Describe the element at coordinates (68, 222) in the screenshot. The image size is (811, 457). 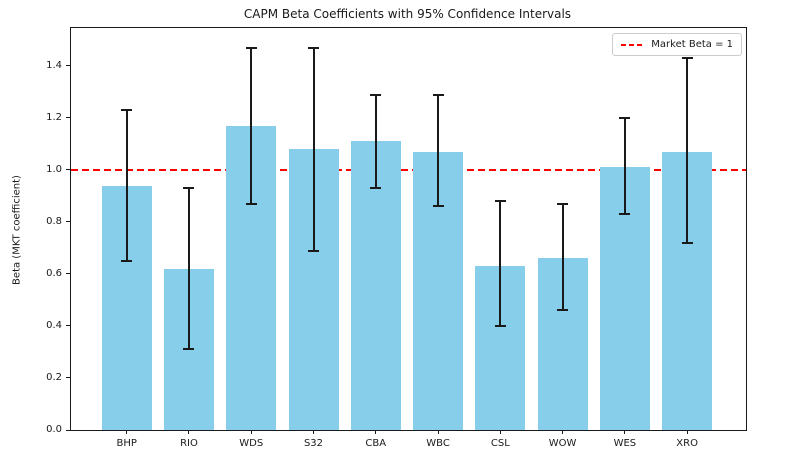
I see `y-tick-0.8` at that location.